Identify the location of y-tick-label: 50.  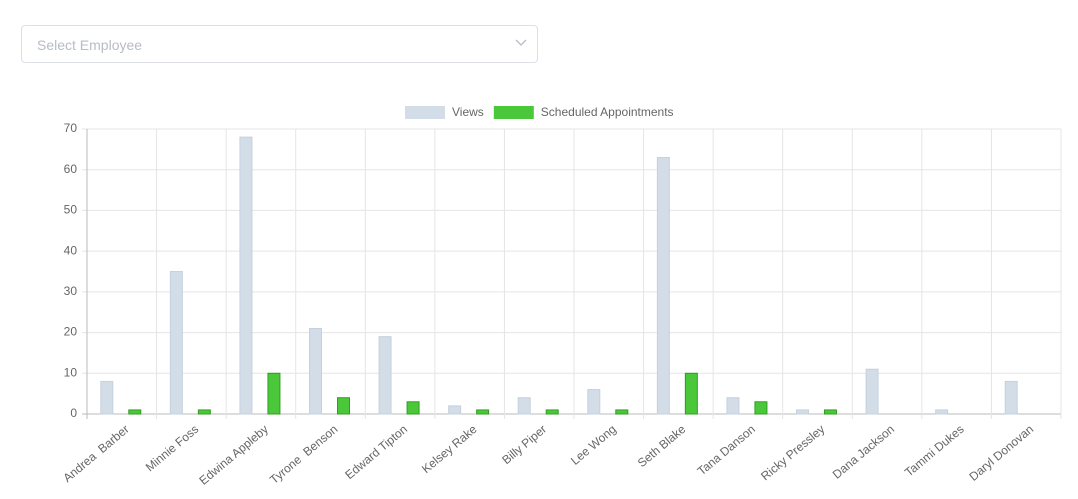
(71, 210).